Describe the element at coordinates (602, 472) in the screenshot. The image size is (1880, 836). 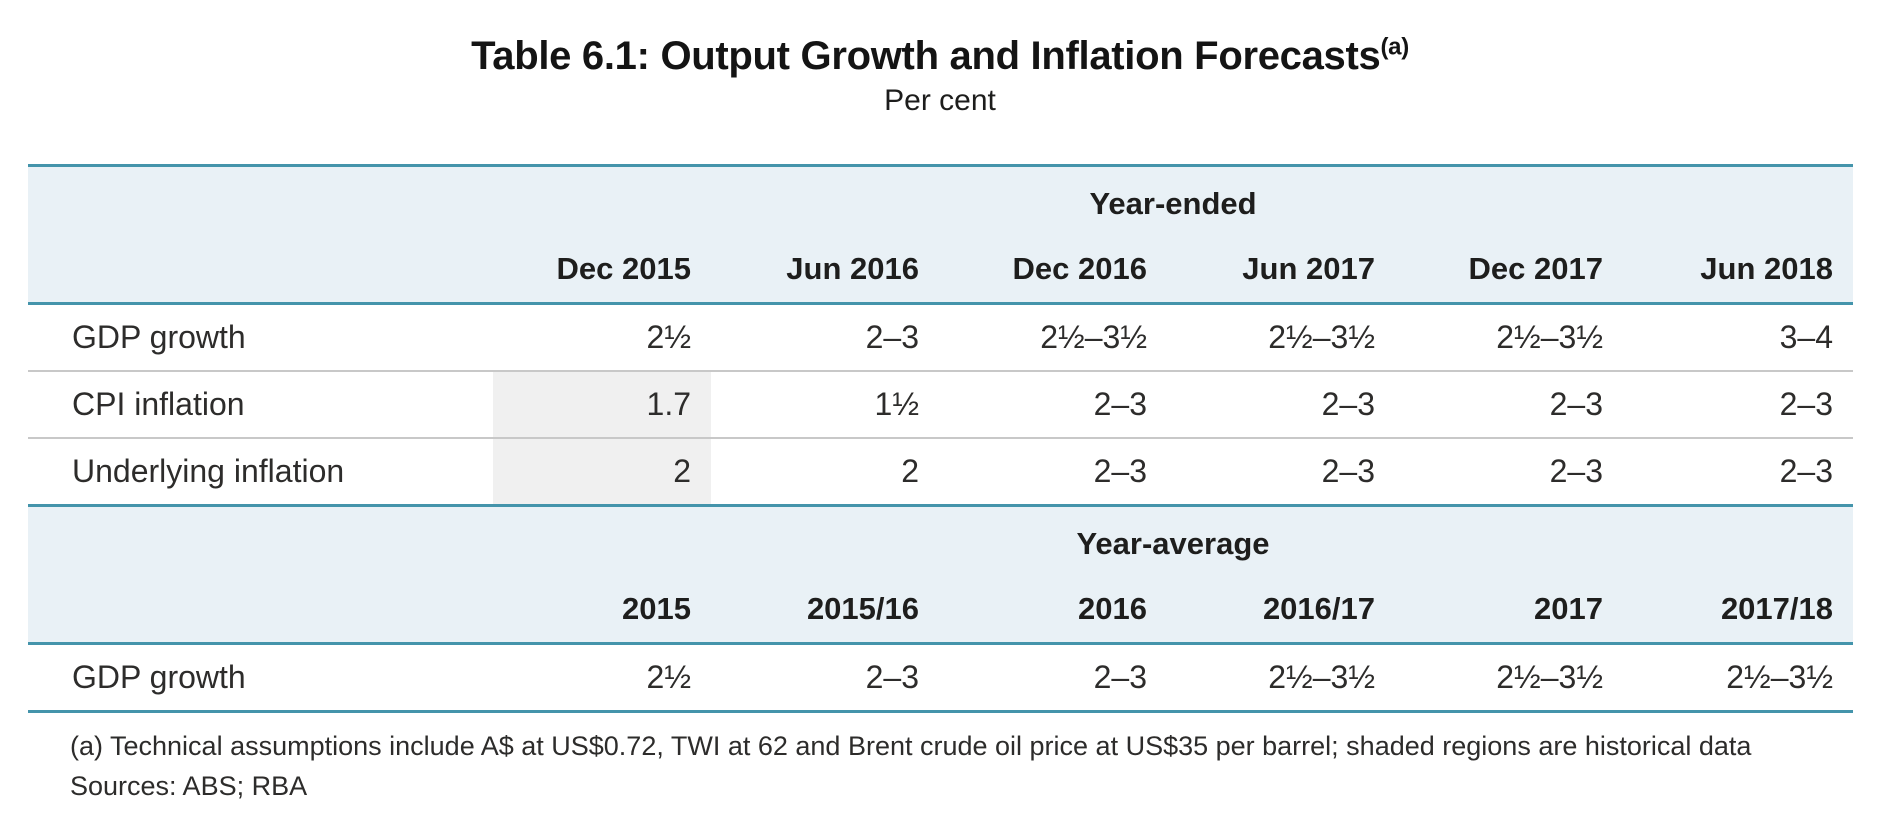
I see `value-cell-historical: 2` at that location.